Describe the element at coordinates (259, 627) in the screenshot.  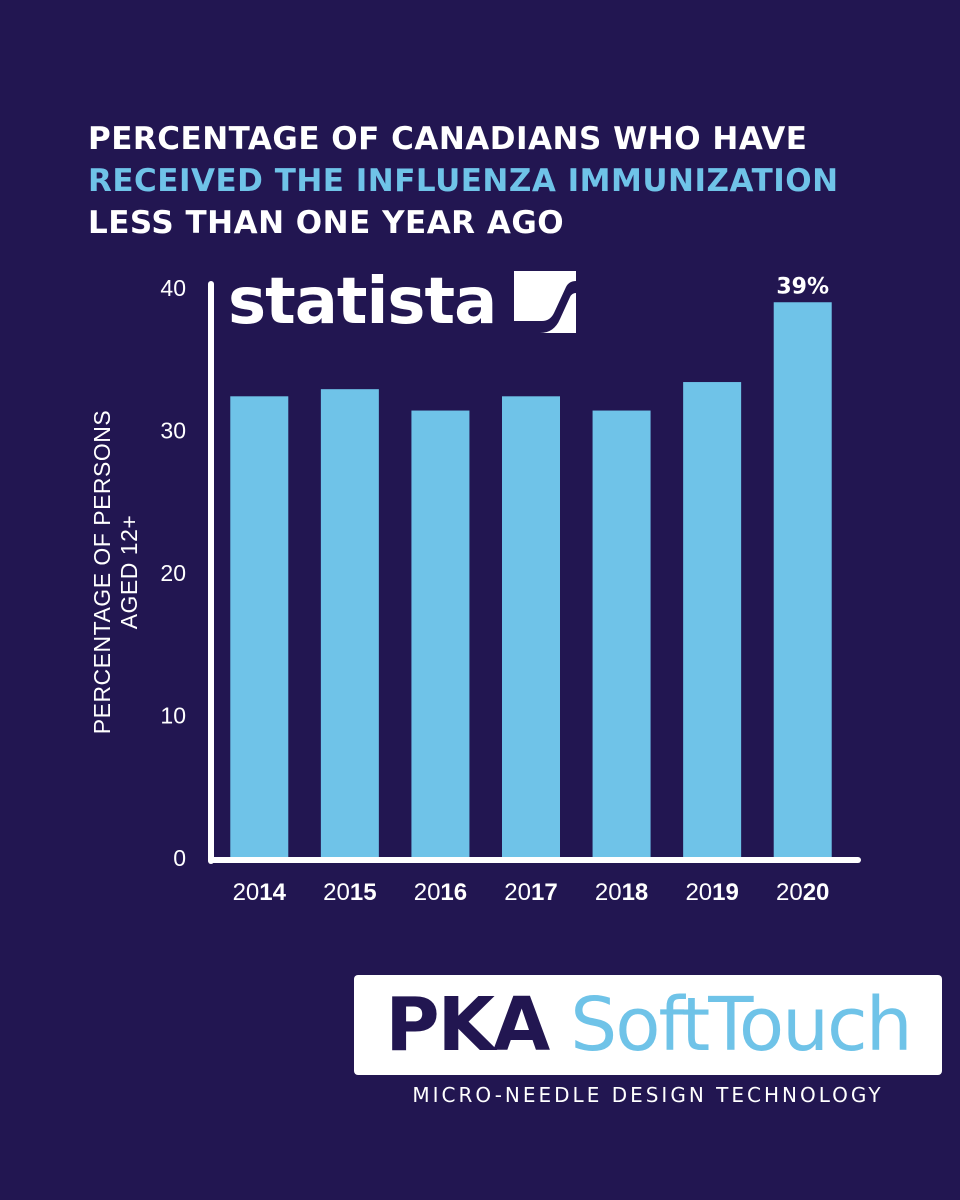
I see `bar-2014` at that location.